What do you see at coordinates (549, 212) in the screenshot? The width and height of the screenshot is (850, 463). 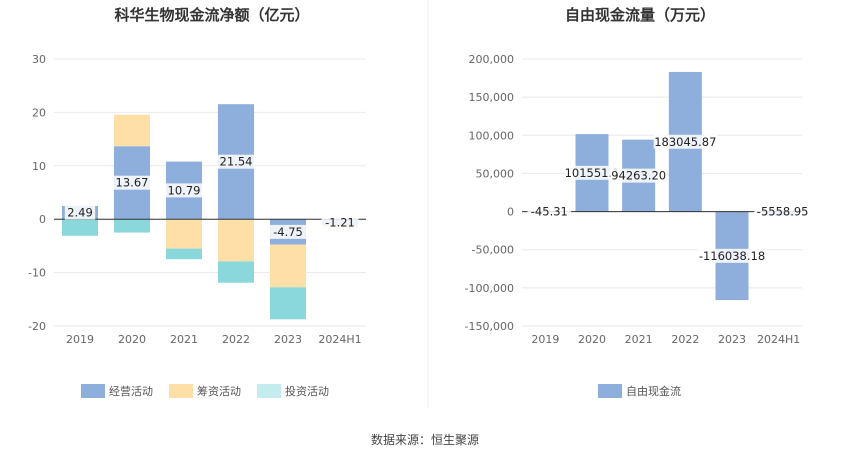 I see `data-label: -45.31` at bounding box center [549, 212].